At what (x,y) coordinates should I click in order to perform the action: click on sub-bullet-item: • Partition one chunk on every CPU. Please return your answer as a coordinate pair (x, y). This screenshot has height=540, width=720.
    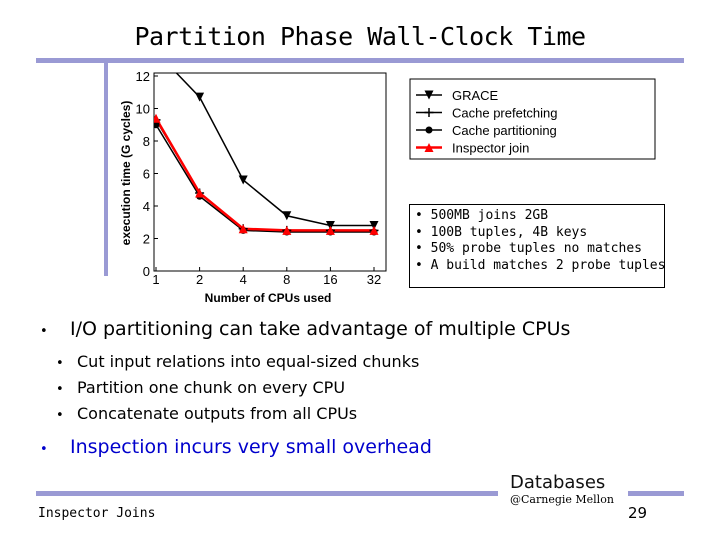
    Looking at the image, I should click on (200, 387).